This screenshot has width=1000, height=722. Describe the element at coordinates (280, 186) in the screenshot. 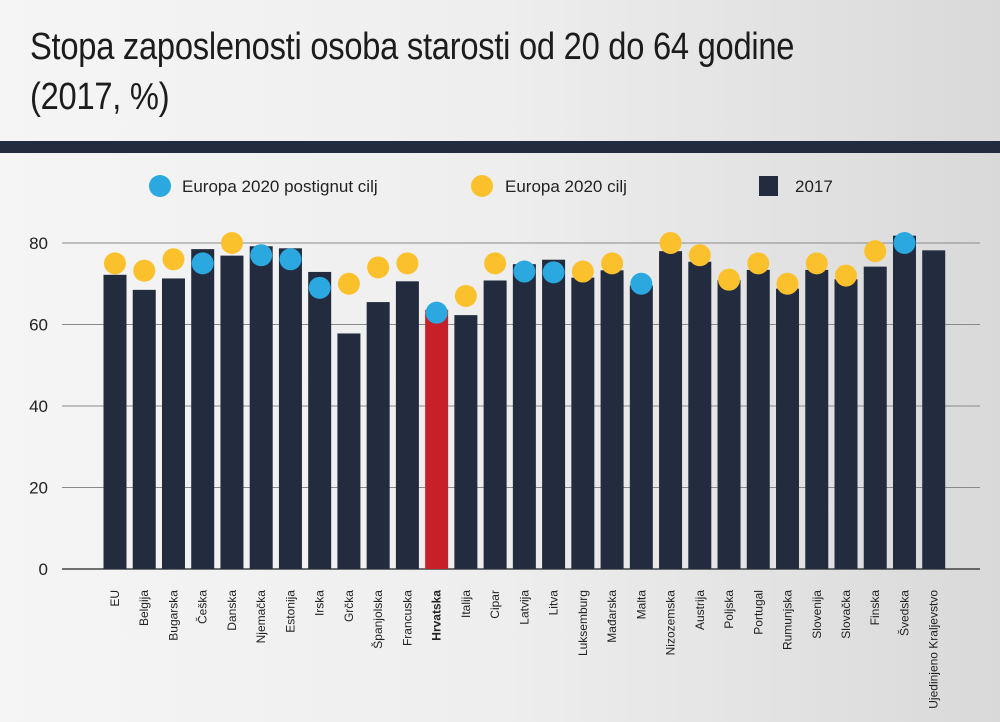

I see `legend-label: Europa 2020 postignut cilj` at that location.